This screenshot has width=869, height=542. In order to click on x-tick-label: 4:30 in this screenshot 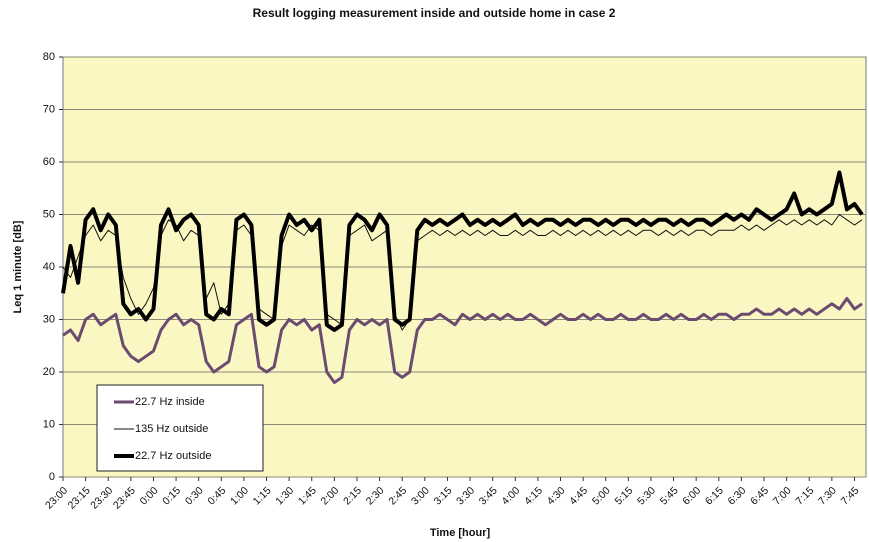, I will do `click(556, 495)`.